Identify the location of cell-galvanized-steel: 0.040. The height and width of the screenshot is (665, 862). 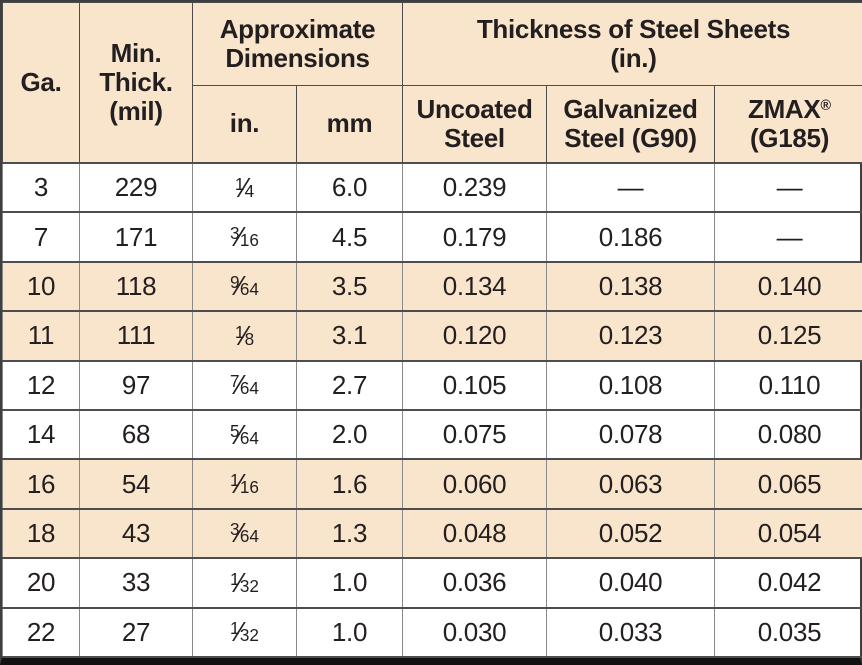
(630, 583).